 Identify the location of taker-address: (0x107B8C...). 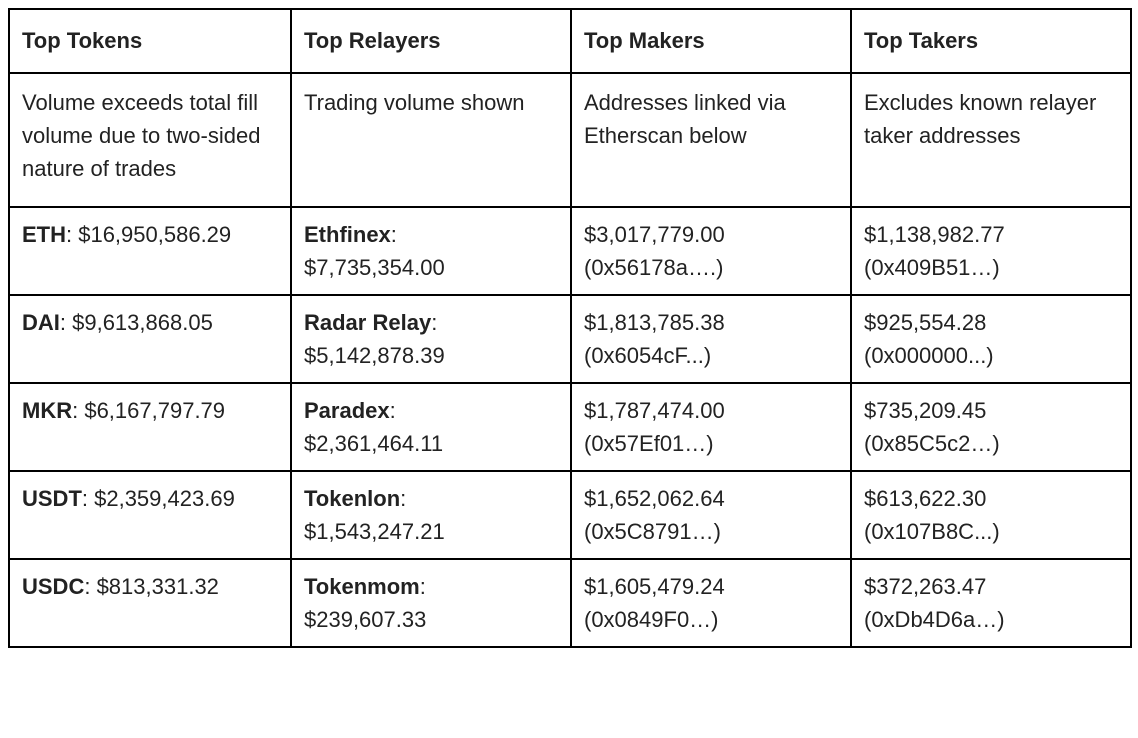
(932, 531).